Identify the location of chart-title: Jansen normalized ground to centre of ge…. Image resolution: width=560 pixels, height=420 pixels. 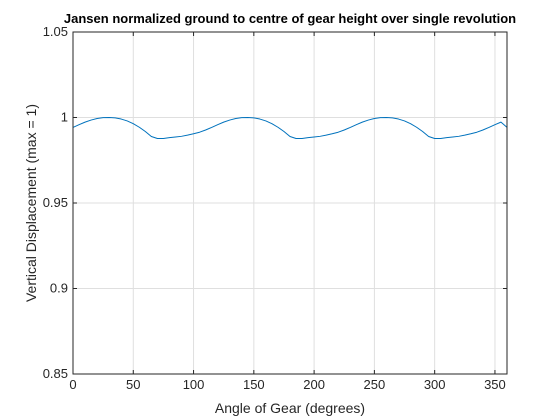
(290, 18).